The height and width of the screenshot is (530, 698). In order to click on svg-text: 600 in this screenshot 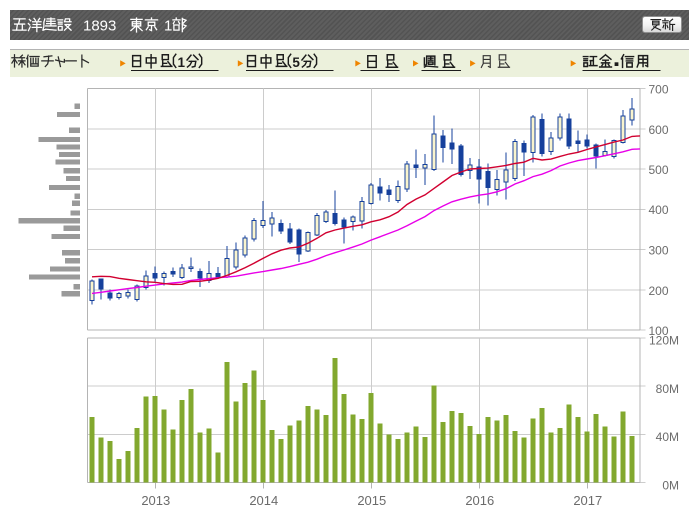, I will do `click(659, 130)`.